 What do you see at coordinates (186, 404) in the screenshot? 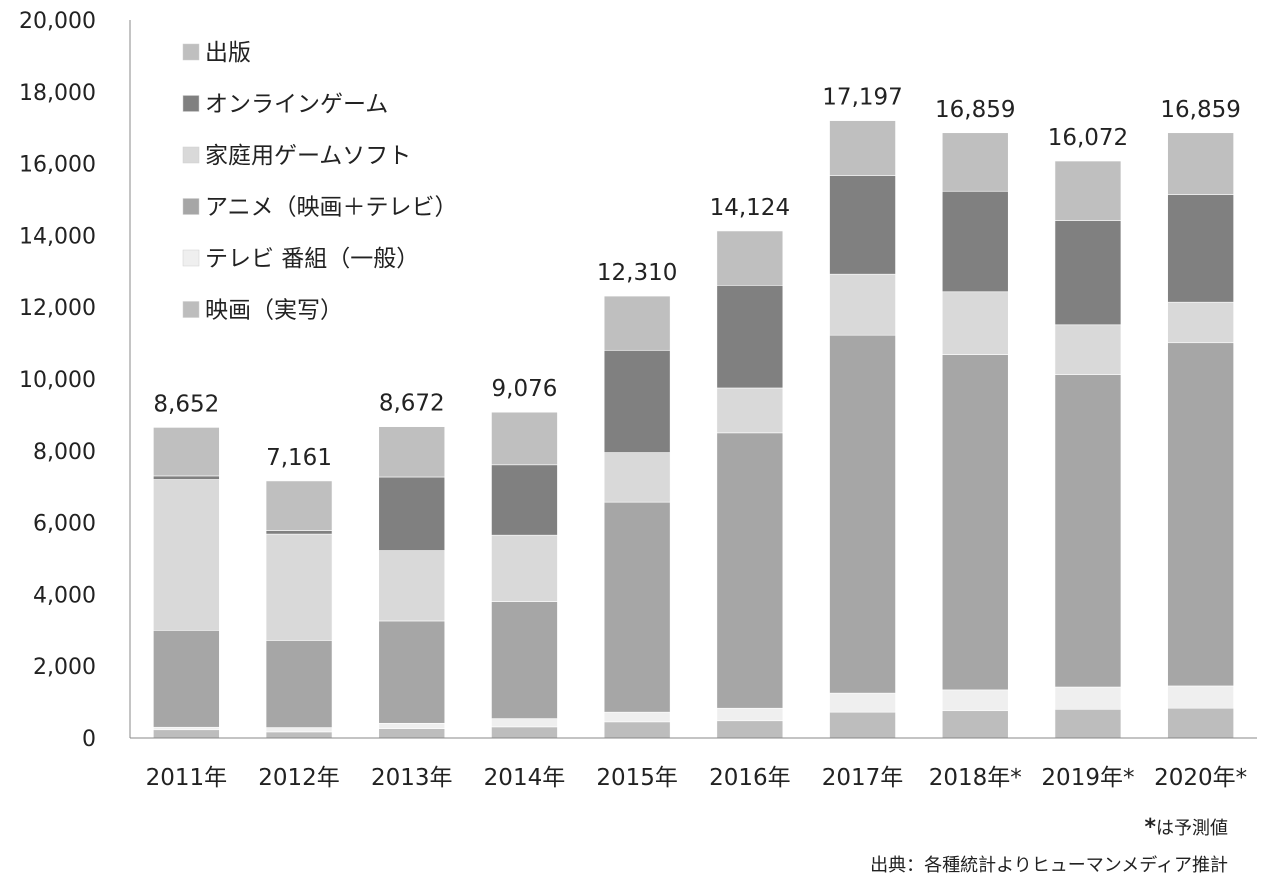
I see `total-label: 8,652` at bounding box center [186, 404].